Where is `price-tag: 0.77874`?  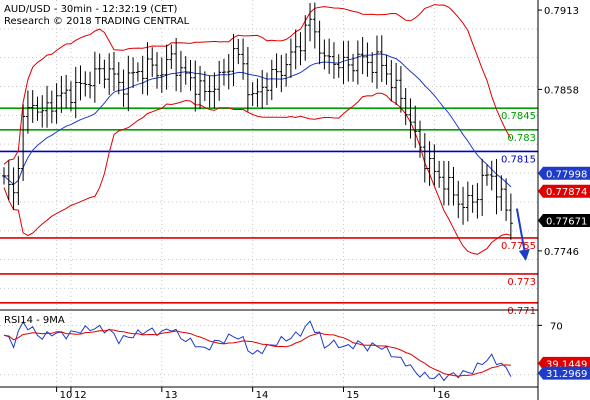
price-tag: 0.77874 is located at coordinates (564, 191).